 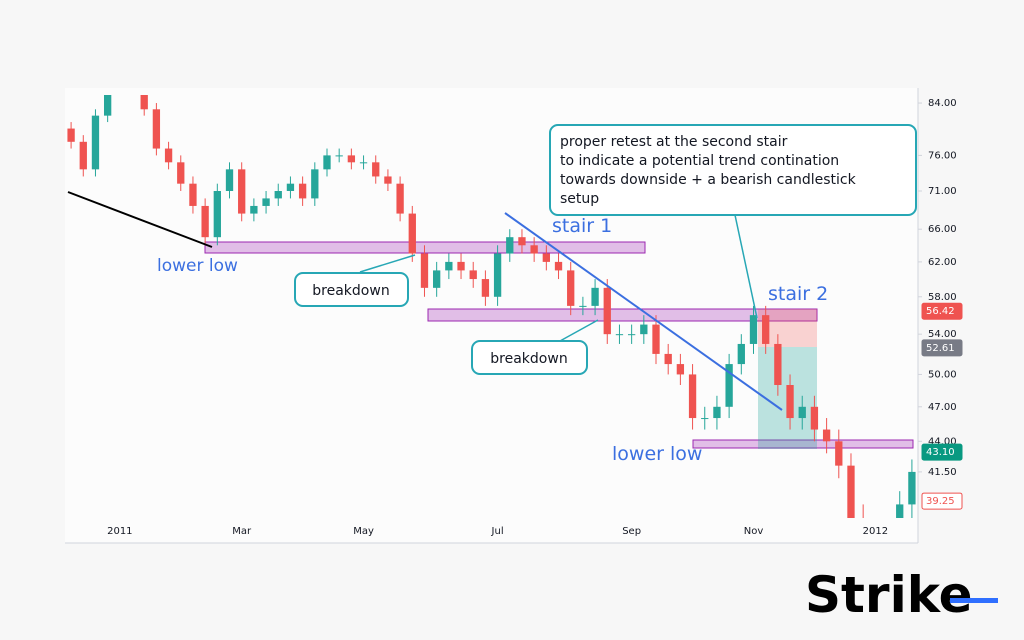 I want to click on y-tick-label: 50.00, so click(x=942, y=374).